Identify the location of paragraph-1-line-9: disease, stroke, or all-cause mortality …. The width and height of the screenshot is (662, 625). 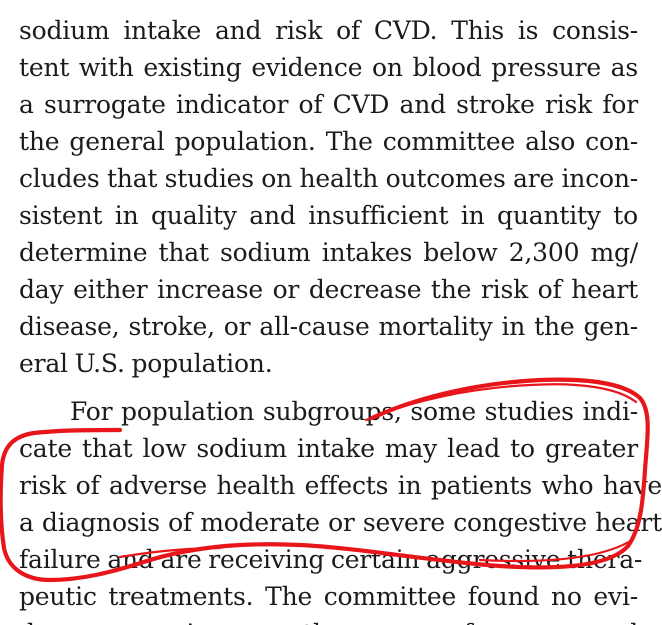
(328, 326).